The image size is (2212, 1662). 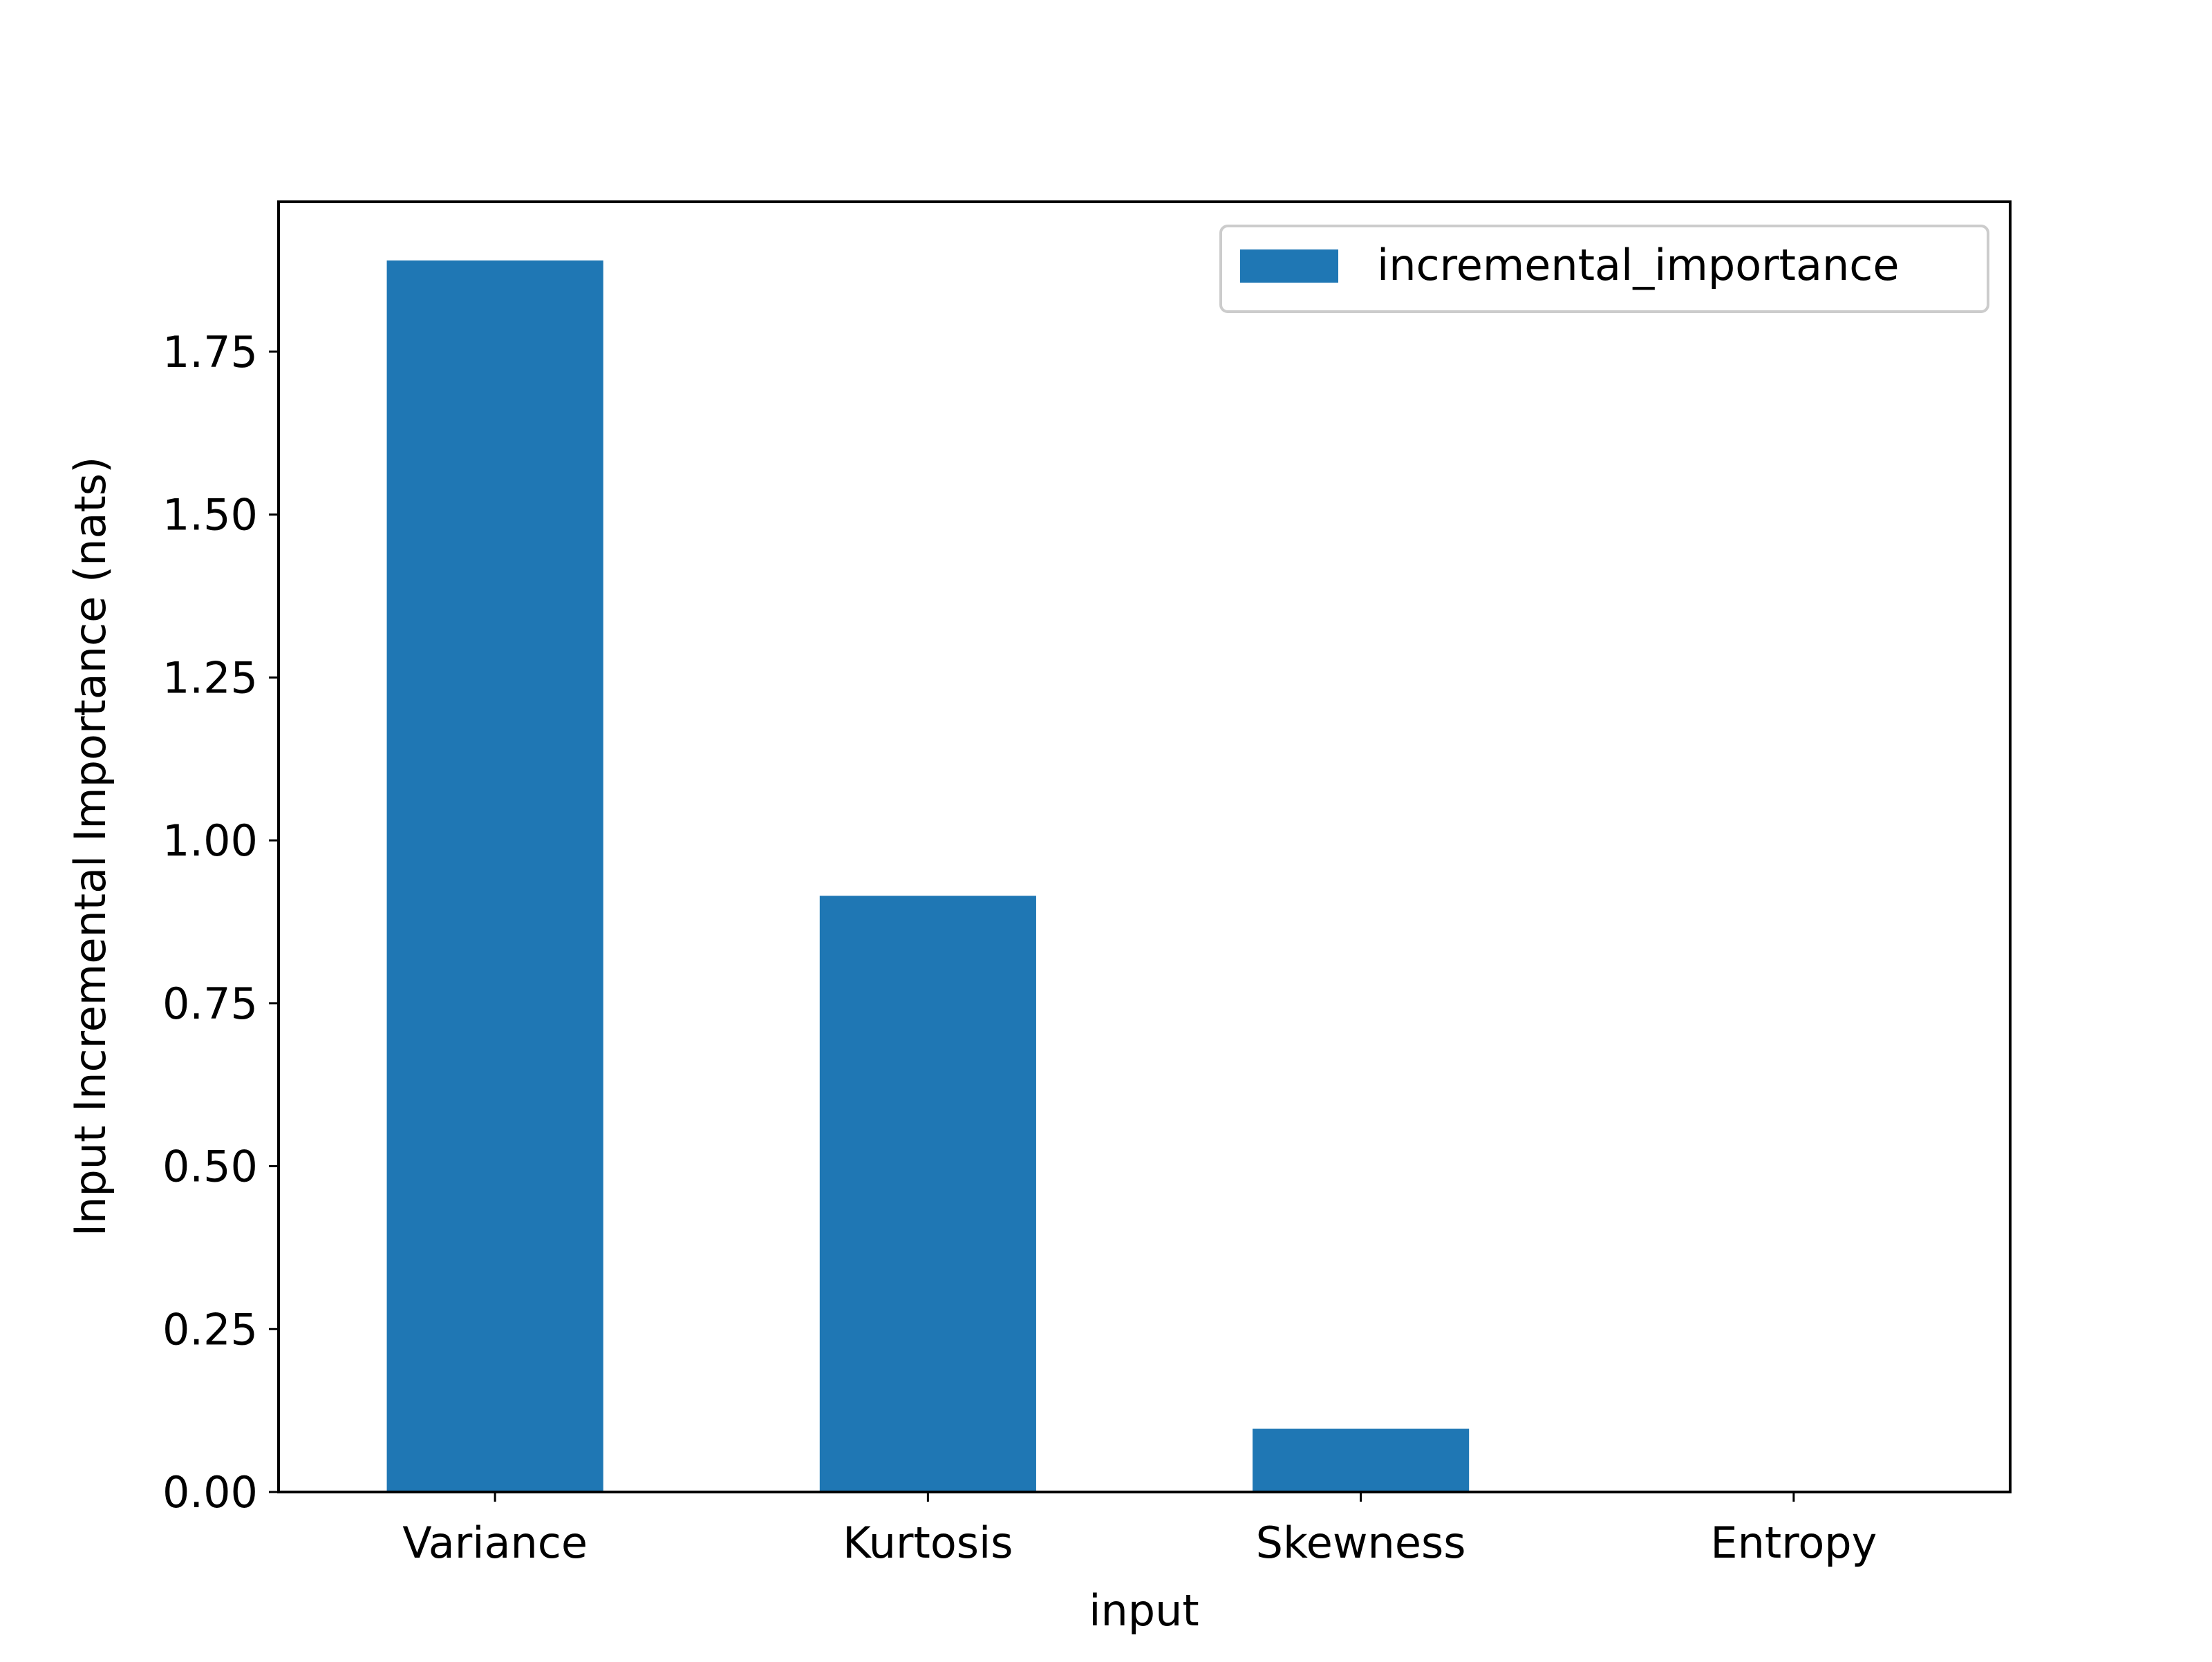 I want to click on bar-variance, so click(x=494, y=876).